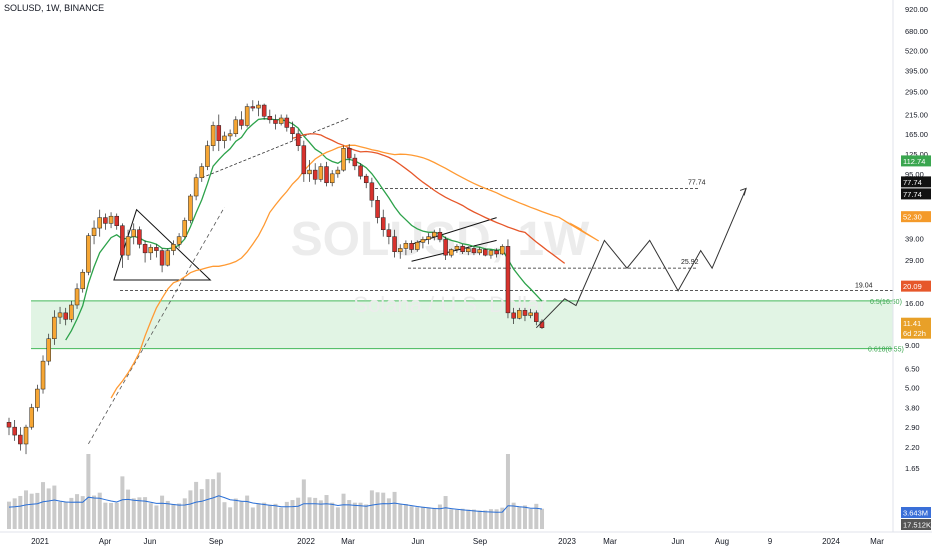  Describe the element at coordinates (53, 8) in the screenshot. I see `interval: 1W` at that location.